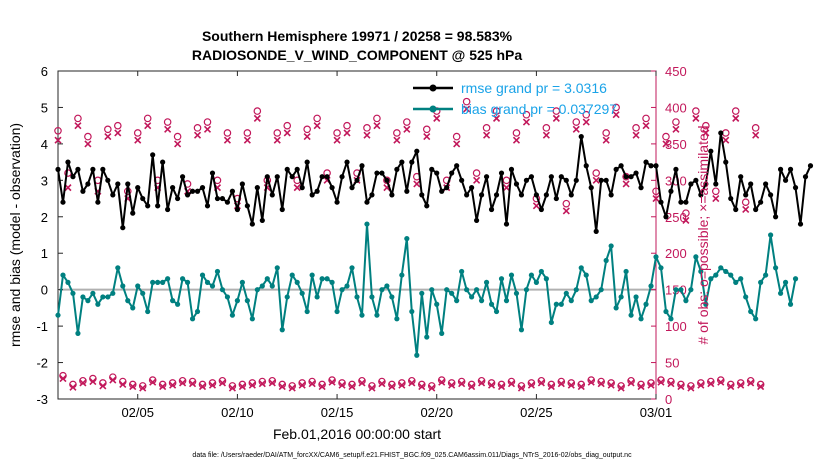  Describe the element at coordinates (436, 412) in the screenshot. I see `x-tick-label: 02/20` at that location.